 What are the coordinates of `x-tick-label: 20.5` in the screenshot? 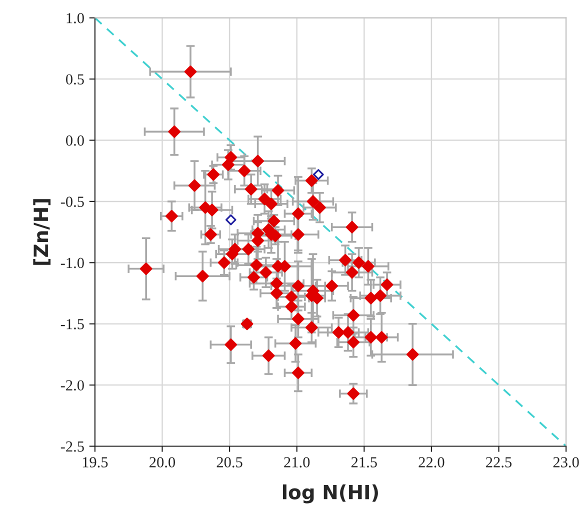 It's located at (229, 462).